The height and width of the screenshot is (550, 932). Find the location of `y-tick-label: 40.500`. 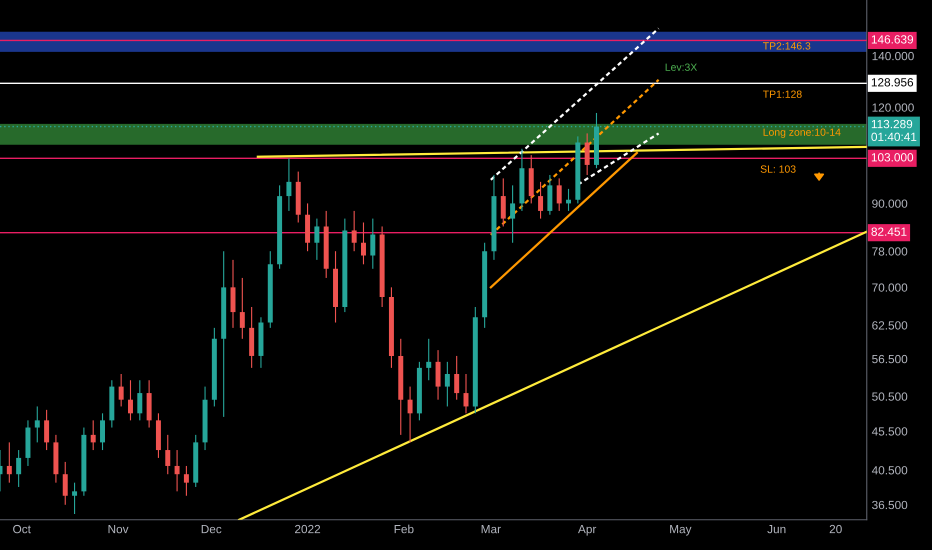

y-tick-label: 40.500 is located at coordinates (890, 470).